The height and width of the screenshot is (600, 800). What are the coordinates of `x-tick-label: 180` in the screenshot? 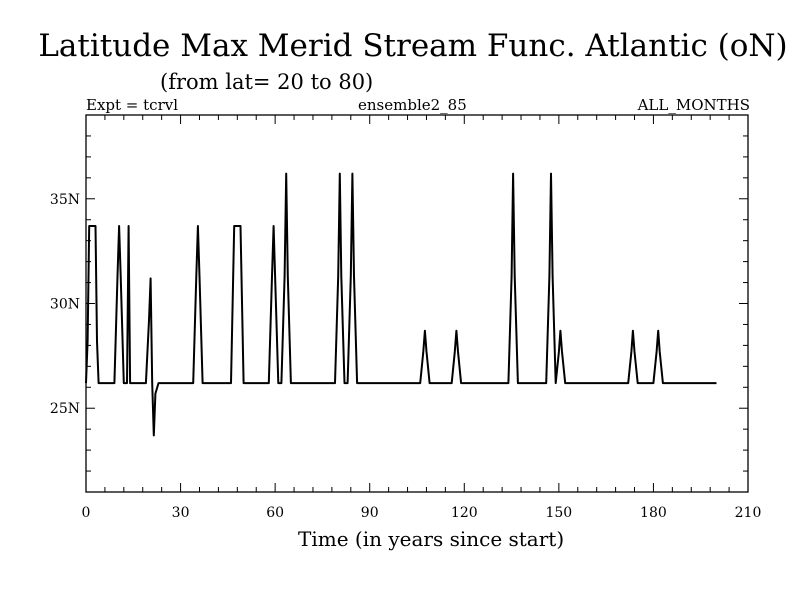 It's located at (653, 513).